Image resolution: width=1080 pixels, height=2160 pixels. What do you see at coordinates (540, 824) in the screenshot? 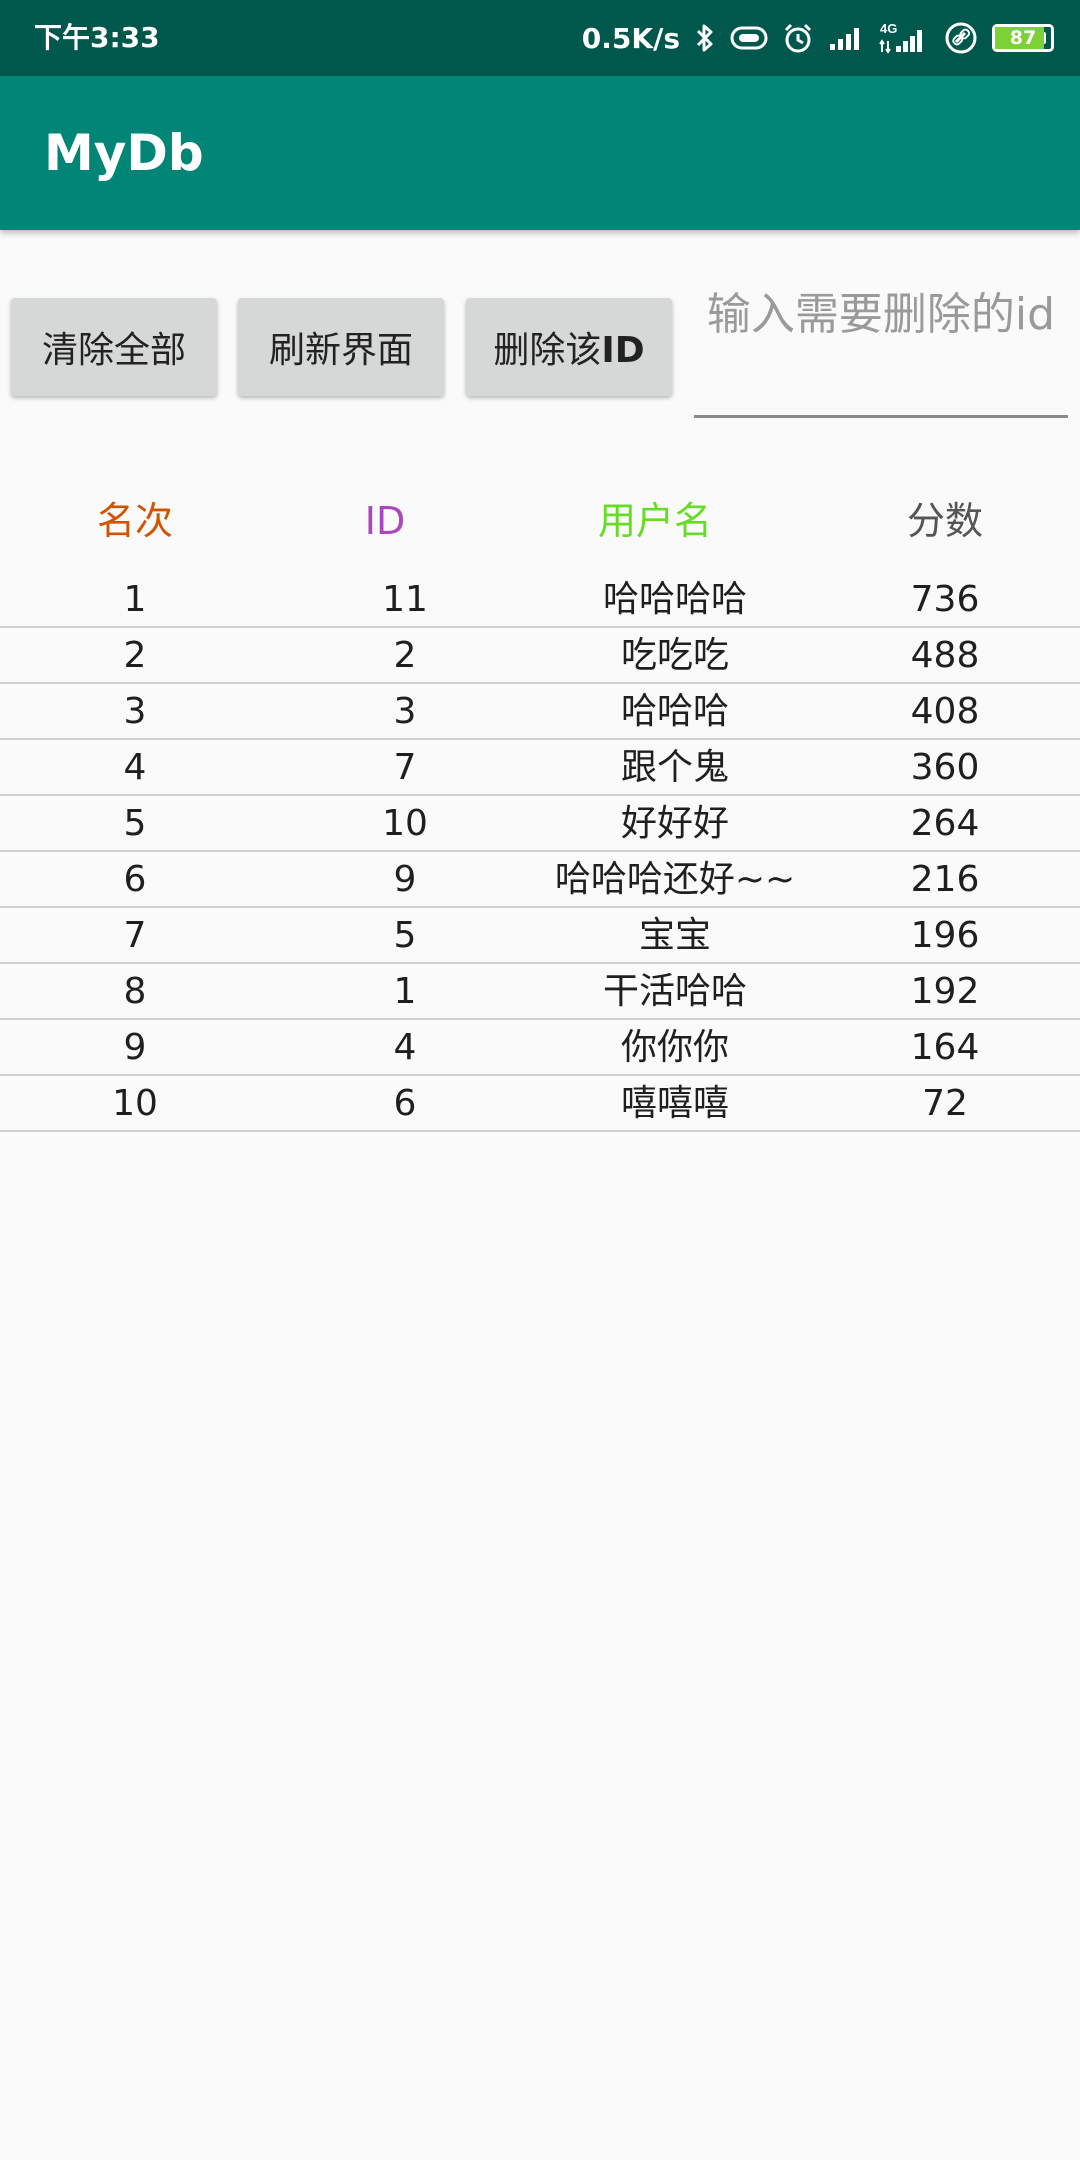
I see `table-row: 5 10 好好好 264` at bounding box center [540, 824].